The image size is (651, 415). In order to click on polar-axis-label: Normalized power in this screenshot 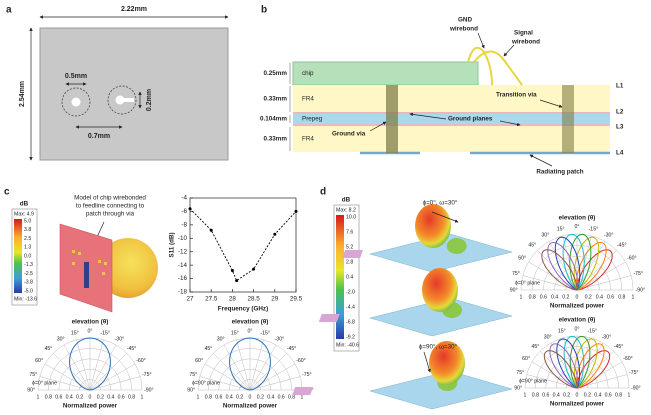, I will do `click(250, 406)`.